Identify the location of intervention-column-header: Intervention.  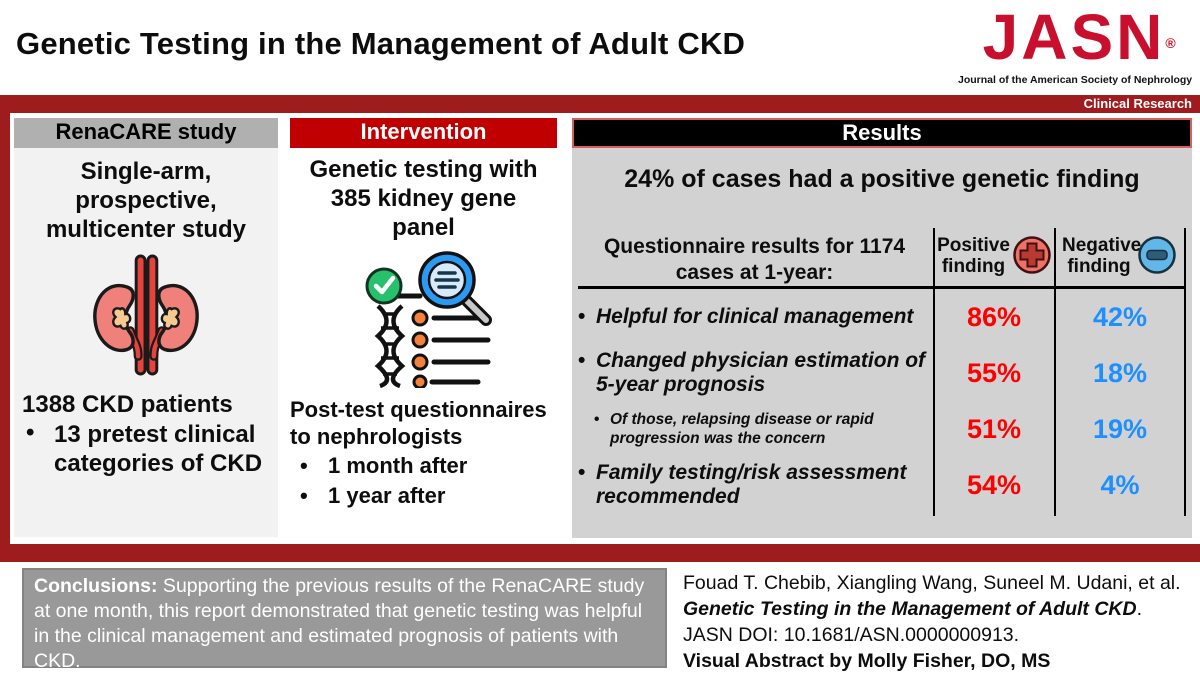
(423, 133).